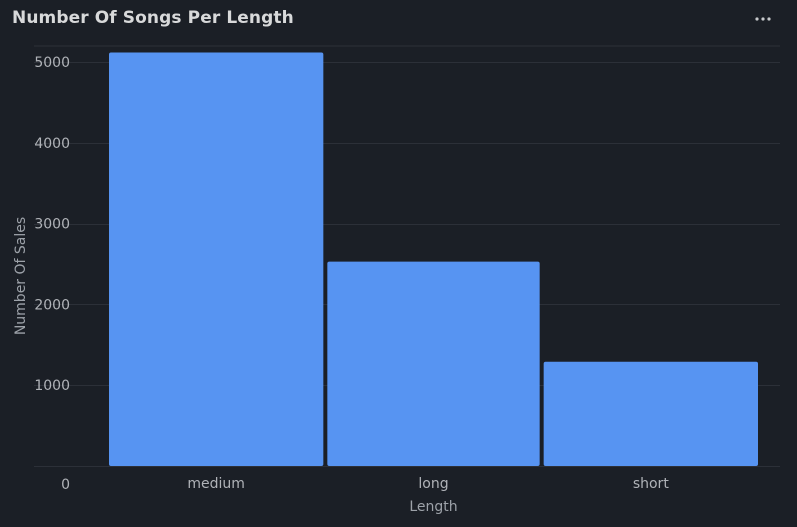 This screenshot has width=797, height=527. Describe the element at coordinates (52, 274) in the screenshot. I see `y-axis-ticks: 0 1000 2000 3000 4000 5000` at that location.